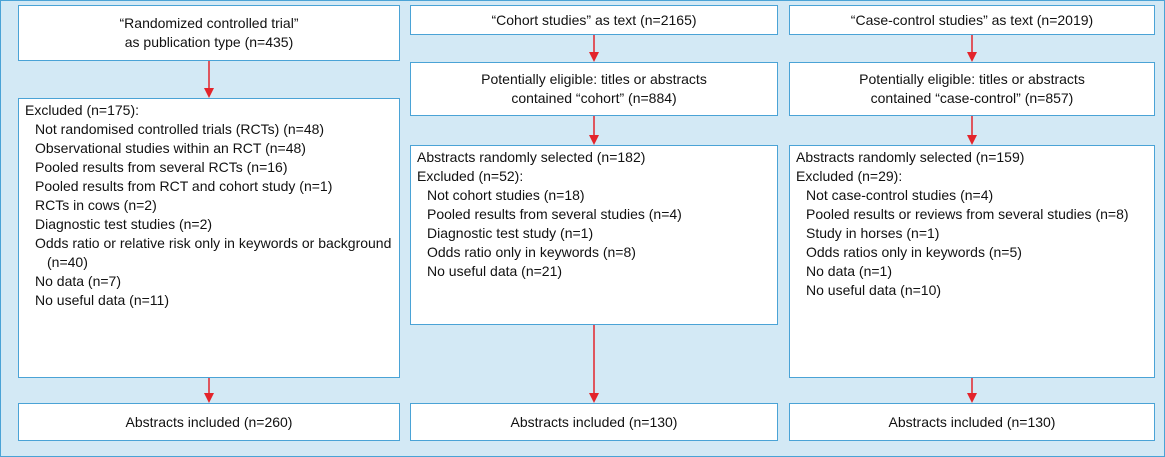 Image resolution: width=1165 pixels, height=457 pixels. I want to click on list-item: Study in horses (n=1), so click(873, 233).